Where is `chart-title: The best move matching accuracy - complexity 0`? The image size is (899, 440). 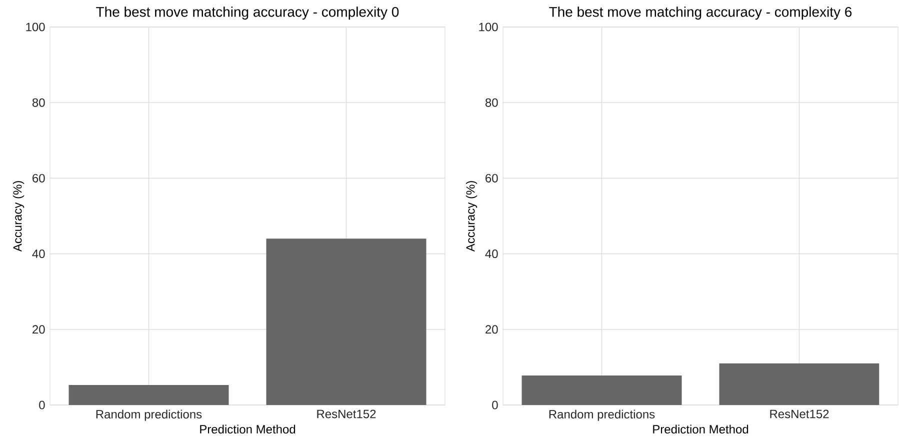
chart-title: The best move matching accuracy - complexity 0 is located at coordinates (247, 13).